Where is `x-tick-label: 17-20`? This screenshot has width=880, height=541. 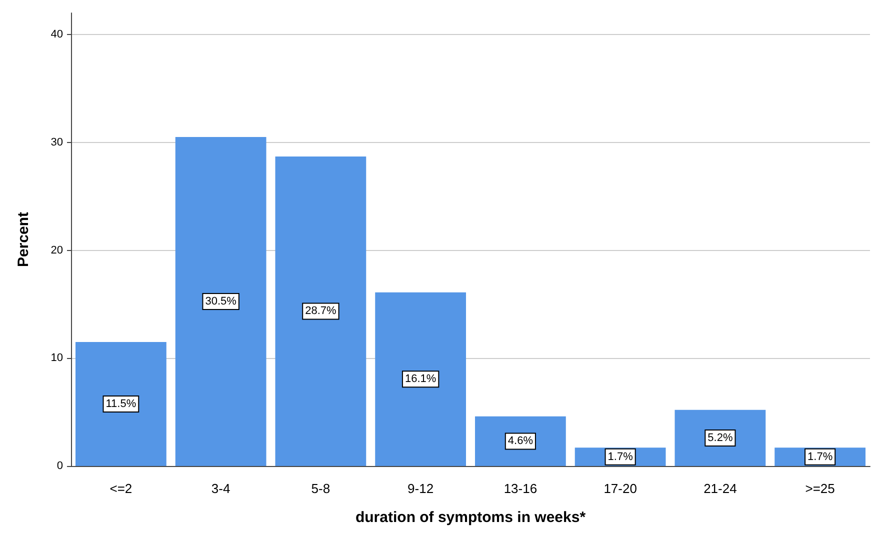 x-tick-label: 17-20 is located at coordinates (620, 488).